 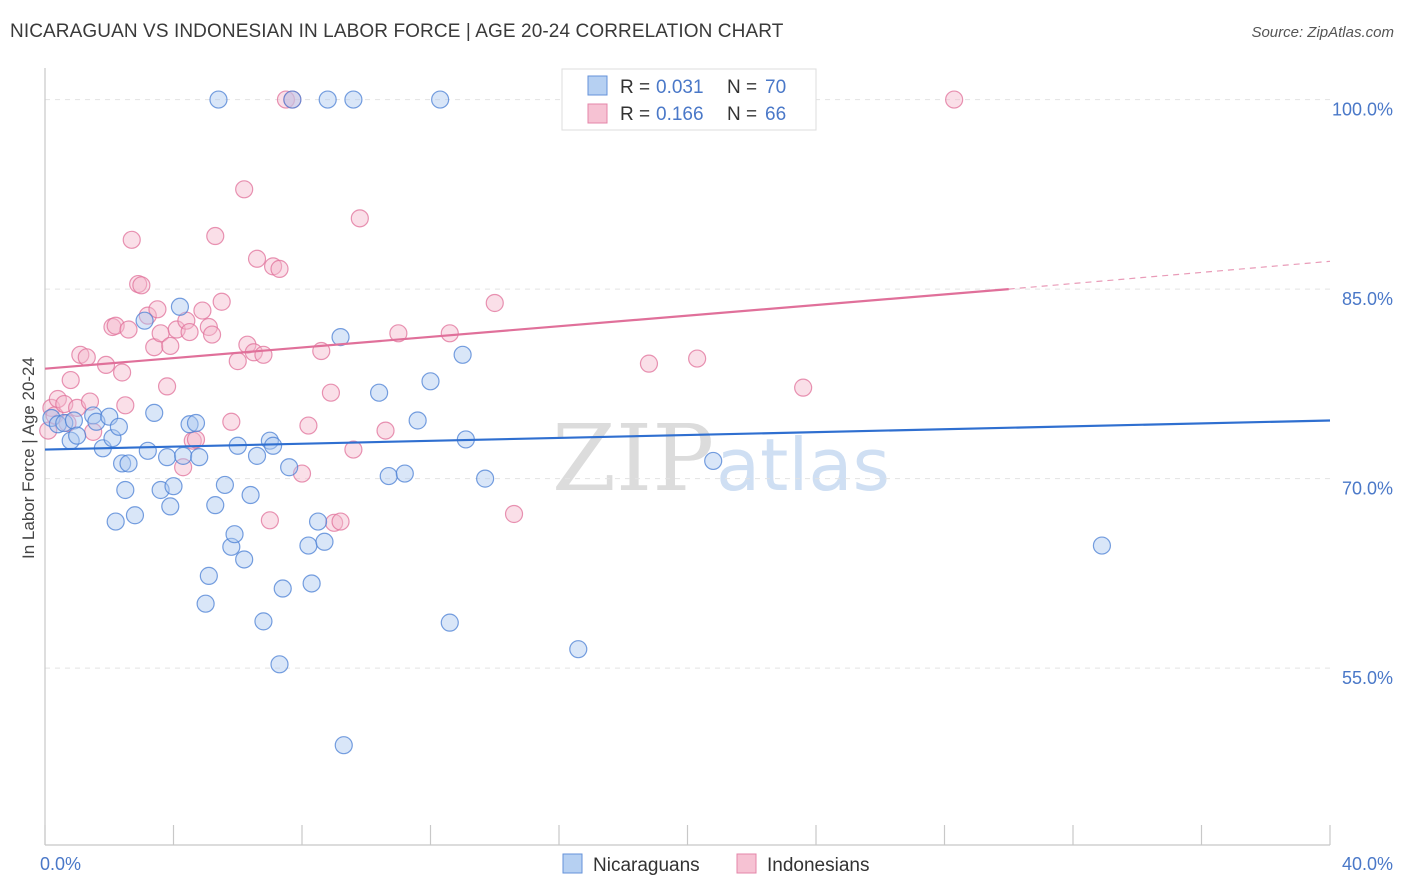 What do you see at coordinates (742, 114) in the screenshot?
I see `legend-n-label-indonesians: N =` at bounding box center [742, 114].